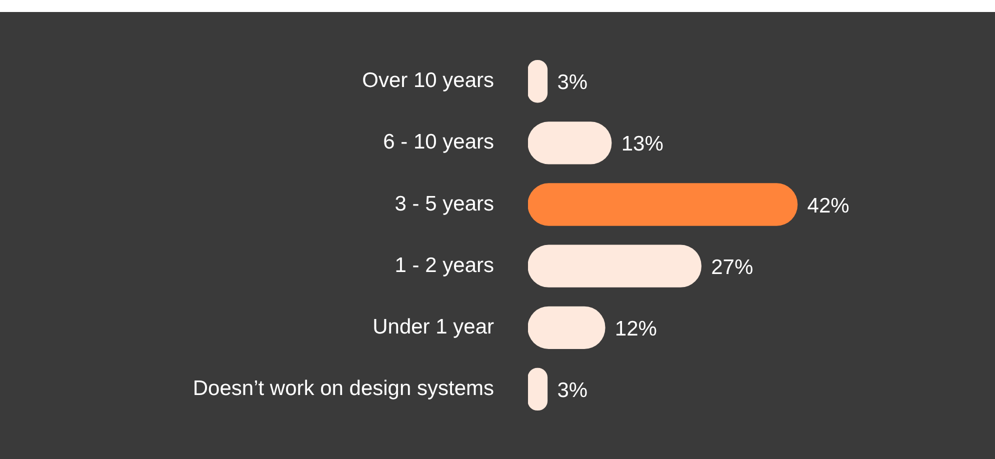  What do you see at coordinates (343, 388) in the screenshot?
I see `y-tick-label: Doesn’t work on design systems` at bounding box center [343, 388].